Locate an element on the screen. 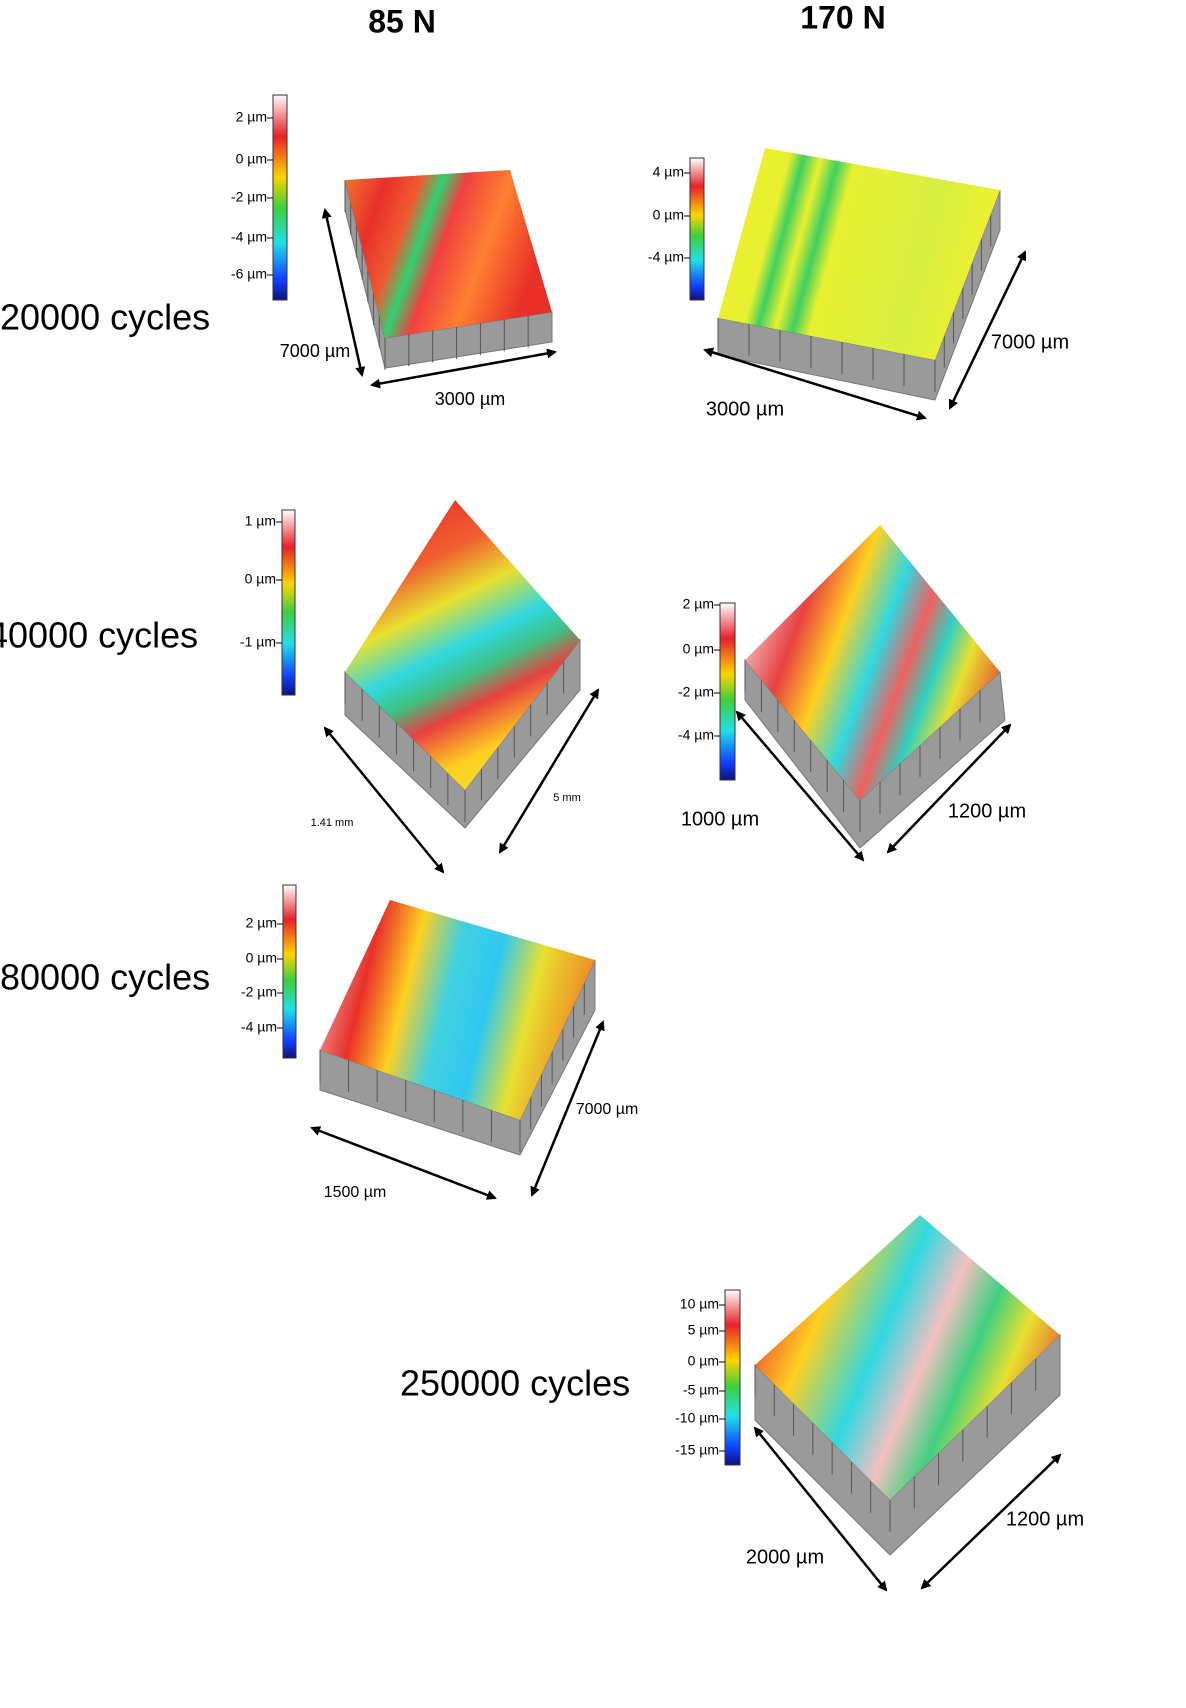 The image size is (1186, 1708). row-label: 250000 cycles is located at coordinates (515, 1383).